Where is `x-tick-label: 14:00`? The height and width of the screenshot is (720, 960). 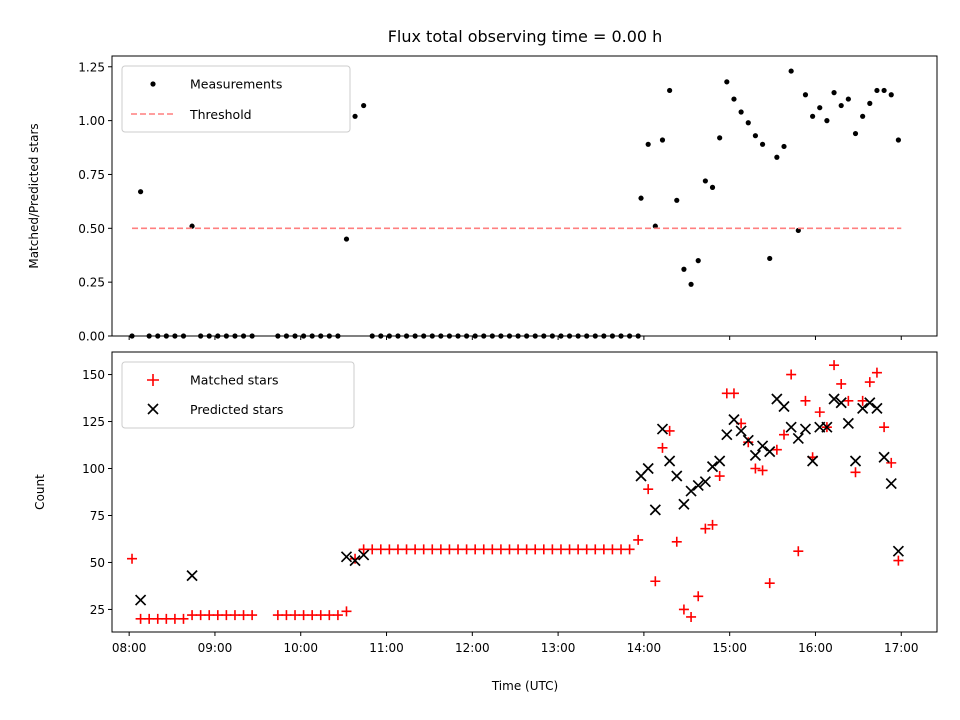 x-tick-label: 14:00 is located at coordinates (644, 648).